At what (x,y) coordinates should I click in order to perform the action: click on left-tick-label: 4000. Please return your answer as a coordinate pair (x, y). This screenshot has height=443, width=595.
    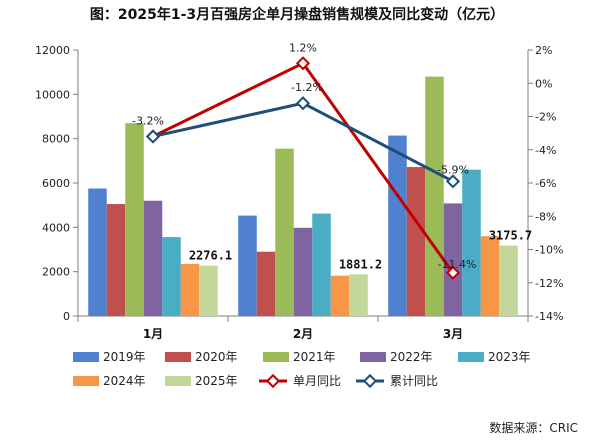
    Looking at the image, I should click on (56, 227).